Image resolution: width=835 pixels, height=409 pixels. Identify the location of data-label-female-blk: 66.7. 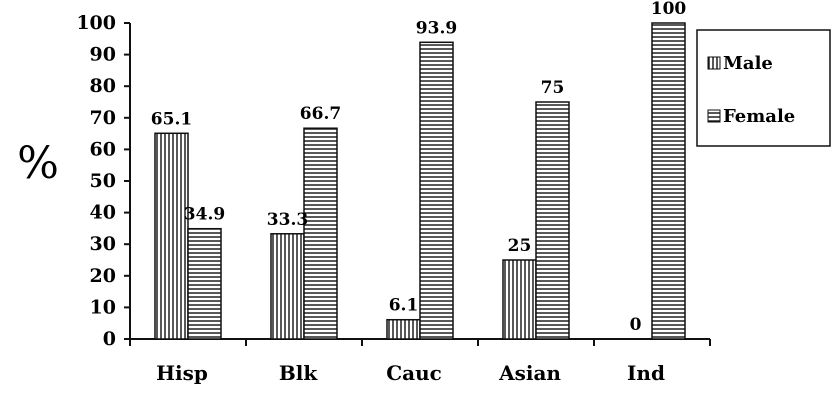
(320, 114).